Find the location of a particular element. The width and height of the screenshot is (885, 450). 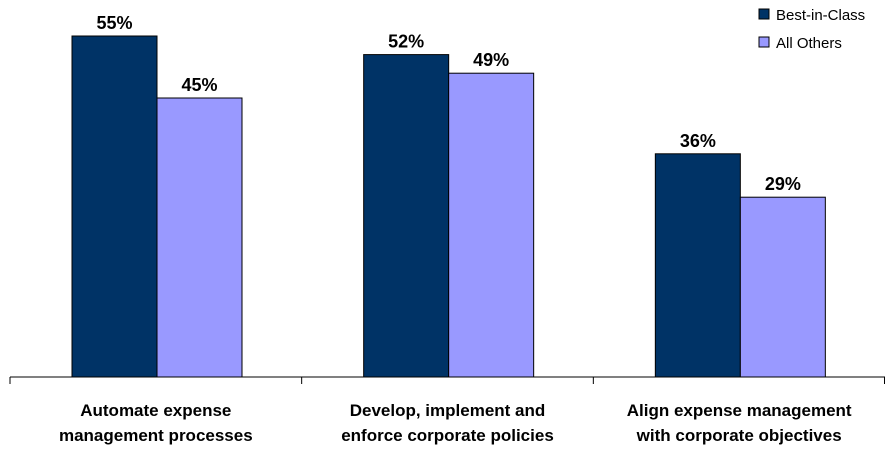

x-axis is located at coordinates (447, 380).